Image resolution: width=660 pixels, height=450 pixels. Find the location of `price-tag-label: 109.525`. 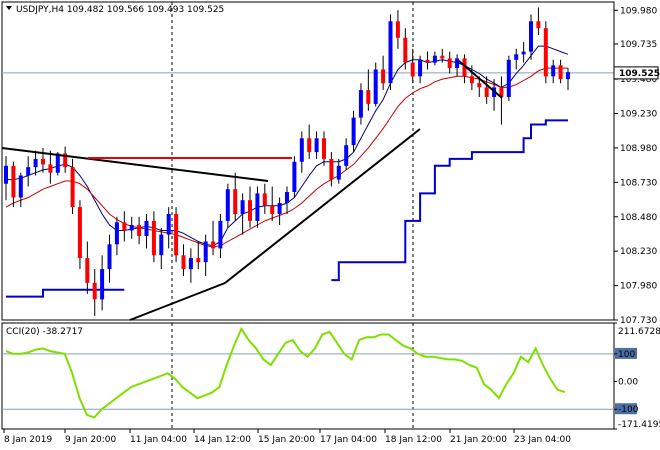

price-tag-label: 109.525 is located at coordinates (639, 74).